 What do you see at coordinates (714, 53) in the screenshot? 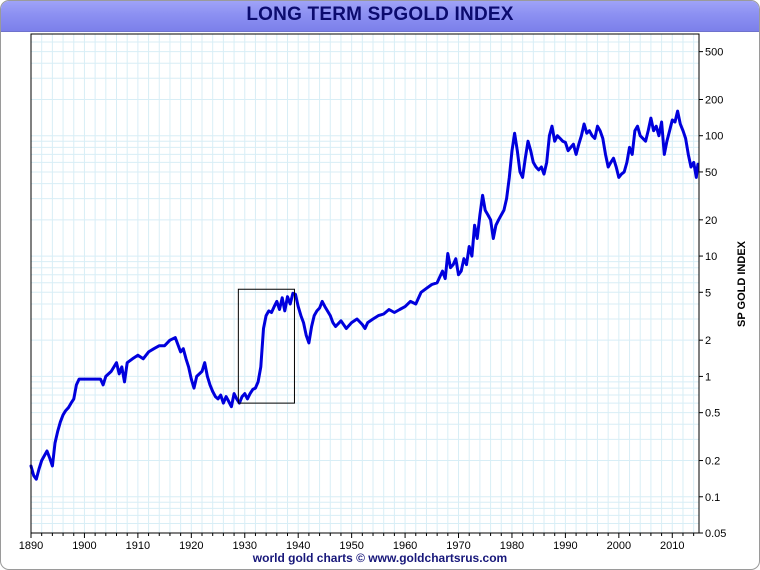
I see `y-tick-label: 500` at bounding box center [714, 53].